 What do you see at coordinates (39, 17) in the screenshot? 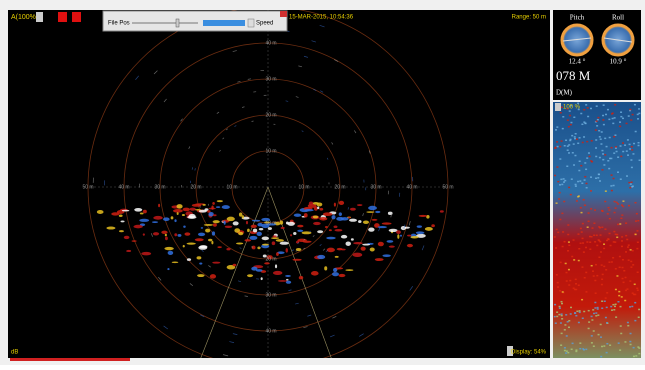
I see `mode-spinner` at bounding box center [39, 17].